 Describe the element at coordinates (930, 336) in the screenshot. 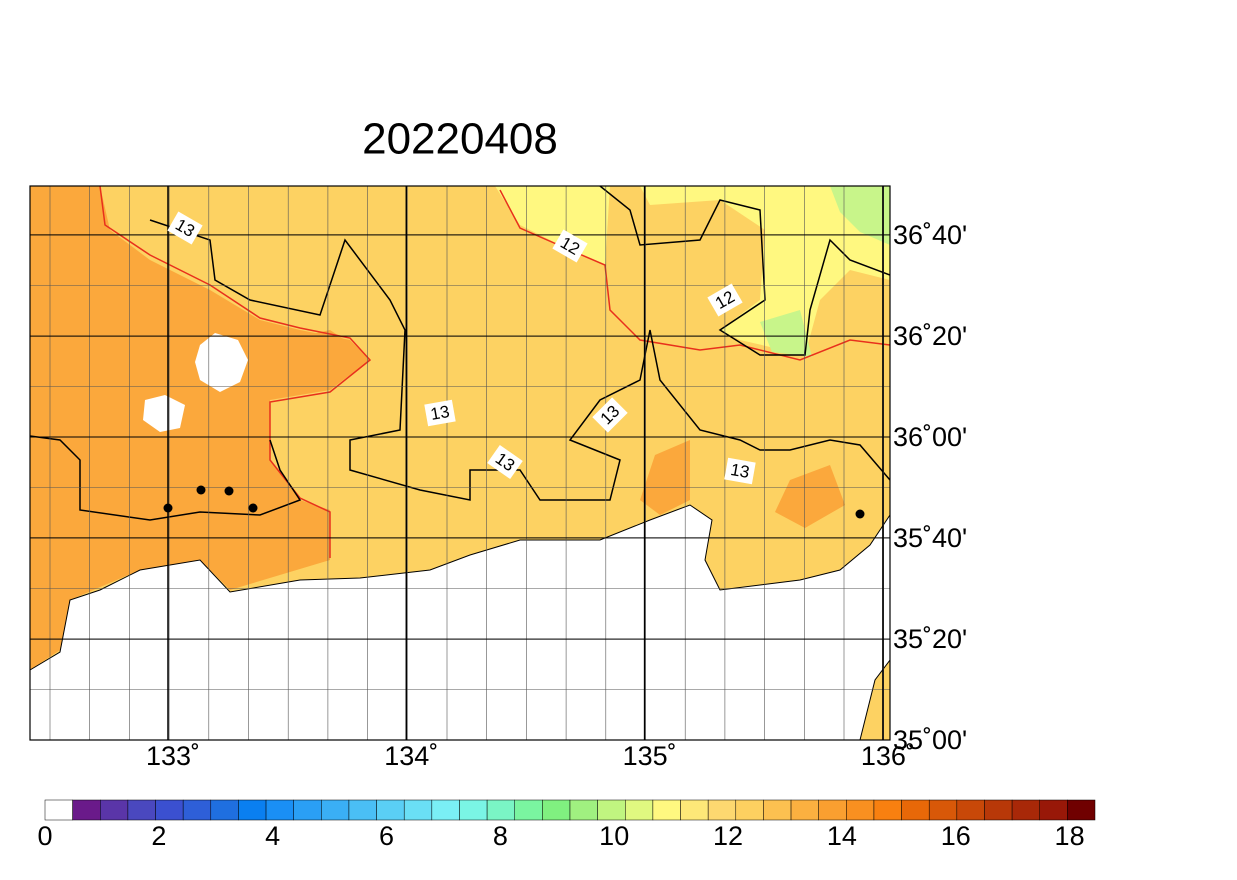

I see `lat-label: 36˚20'` at that location.